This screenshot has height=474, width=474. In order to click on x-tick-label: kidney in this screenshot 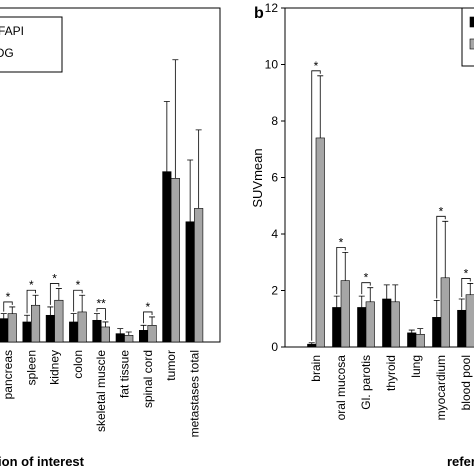, I will do `click(55, 367)`.